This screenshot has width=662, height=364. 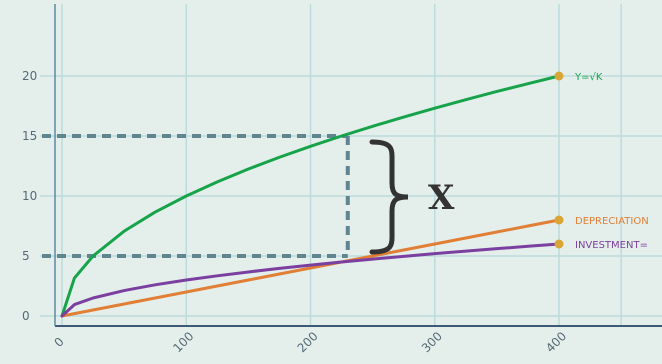 I want to click on x-tick-label-0: 0, so click(x=59, y=342).